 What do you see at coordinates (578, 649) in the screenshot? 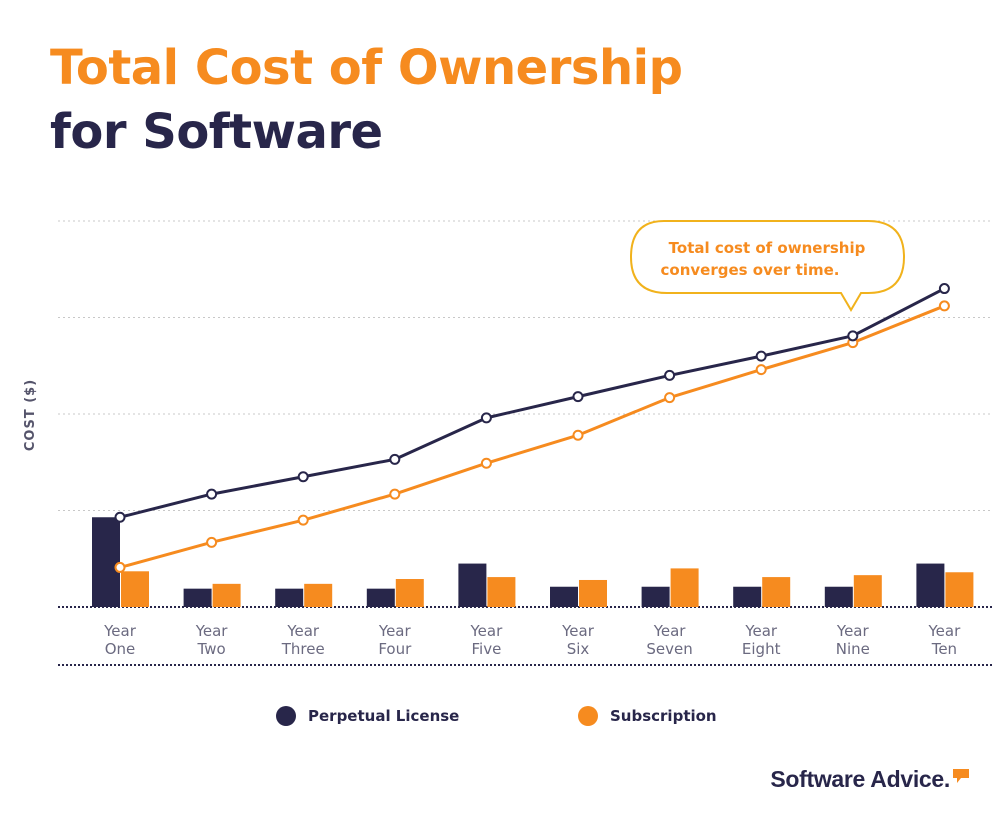
I see `x-tick-label: Six` at bounding box center [578, 649].